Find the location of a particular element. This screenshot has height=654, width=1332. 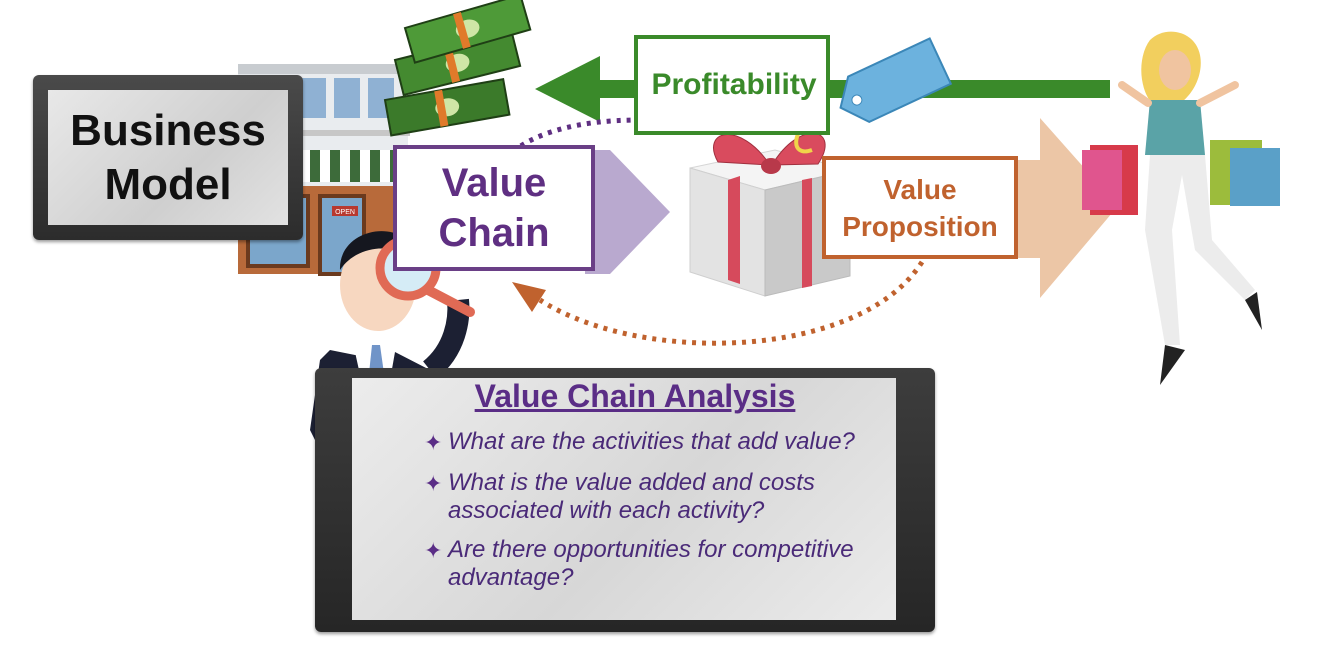

price-tag-icon is located at coordinates (896, 80).